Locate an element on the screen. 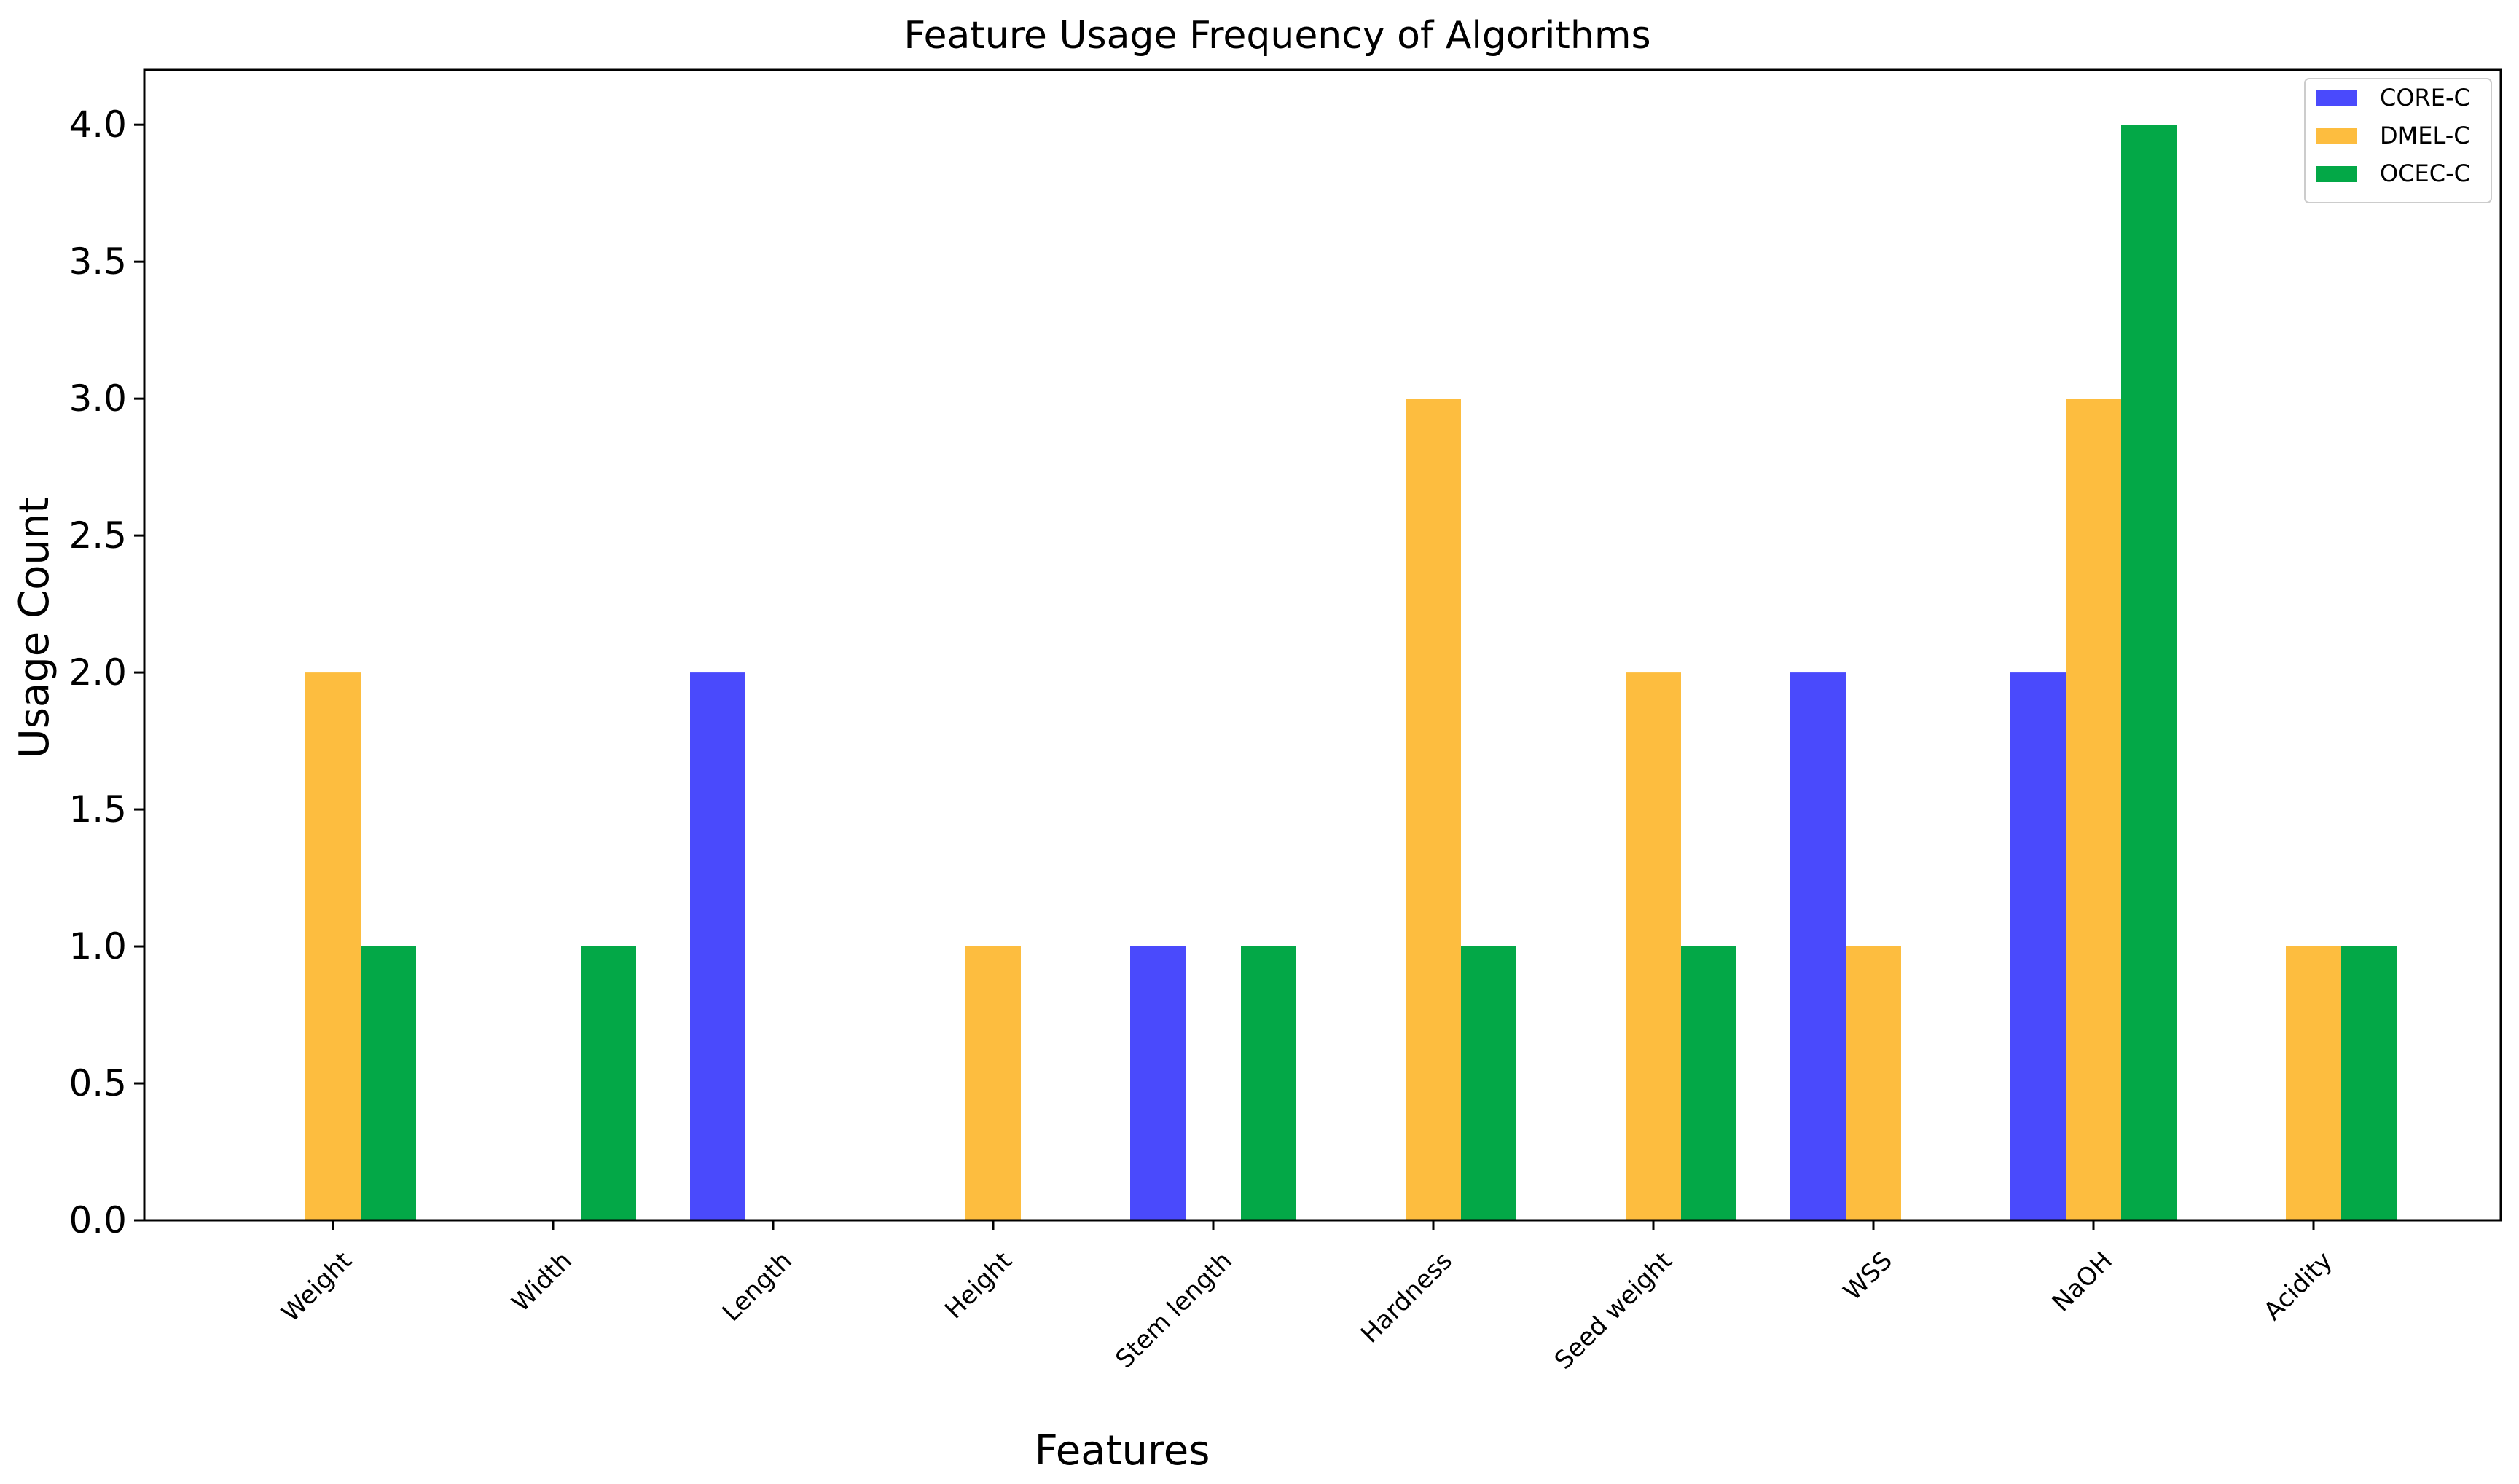 This screenshot has width=2519, height=1484. y-tick-label: 3.5 is located at coordinates (97, 261).